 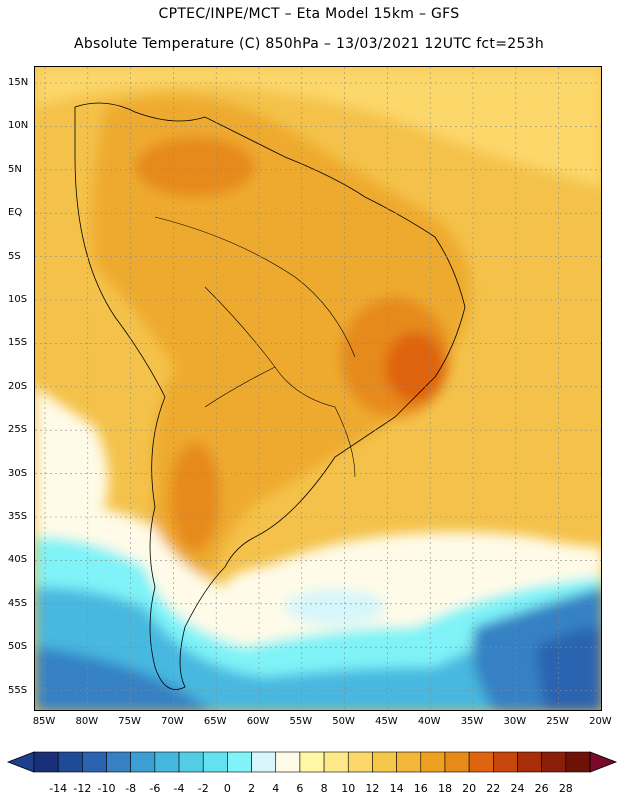 What do you see at coordinates (172, 721) in the screenshot?
I see `lon-label: 70W` at bounding box center [172, 721].